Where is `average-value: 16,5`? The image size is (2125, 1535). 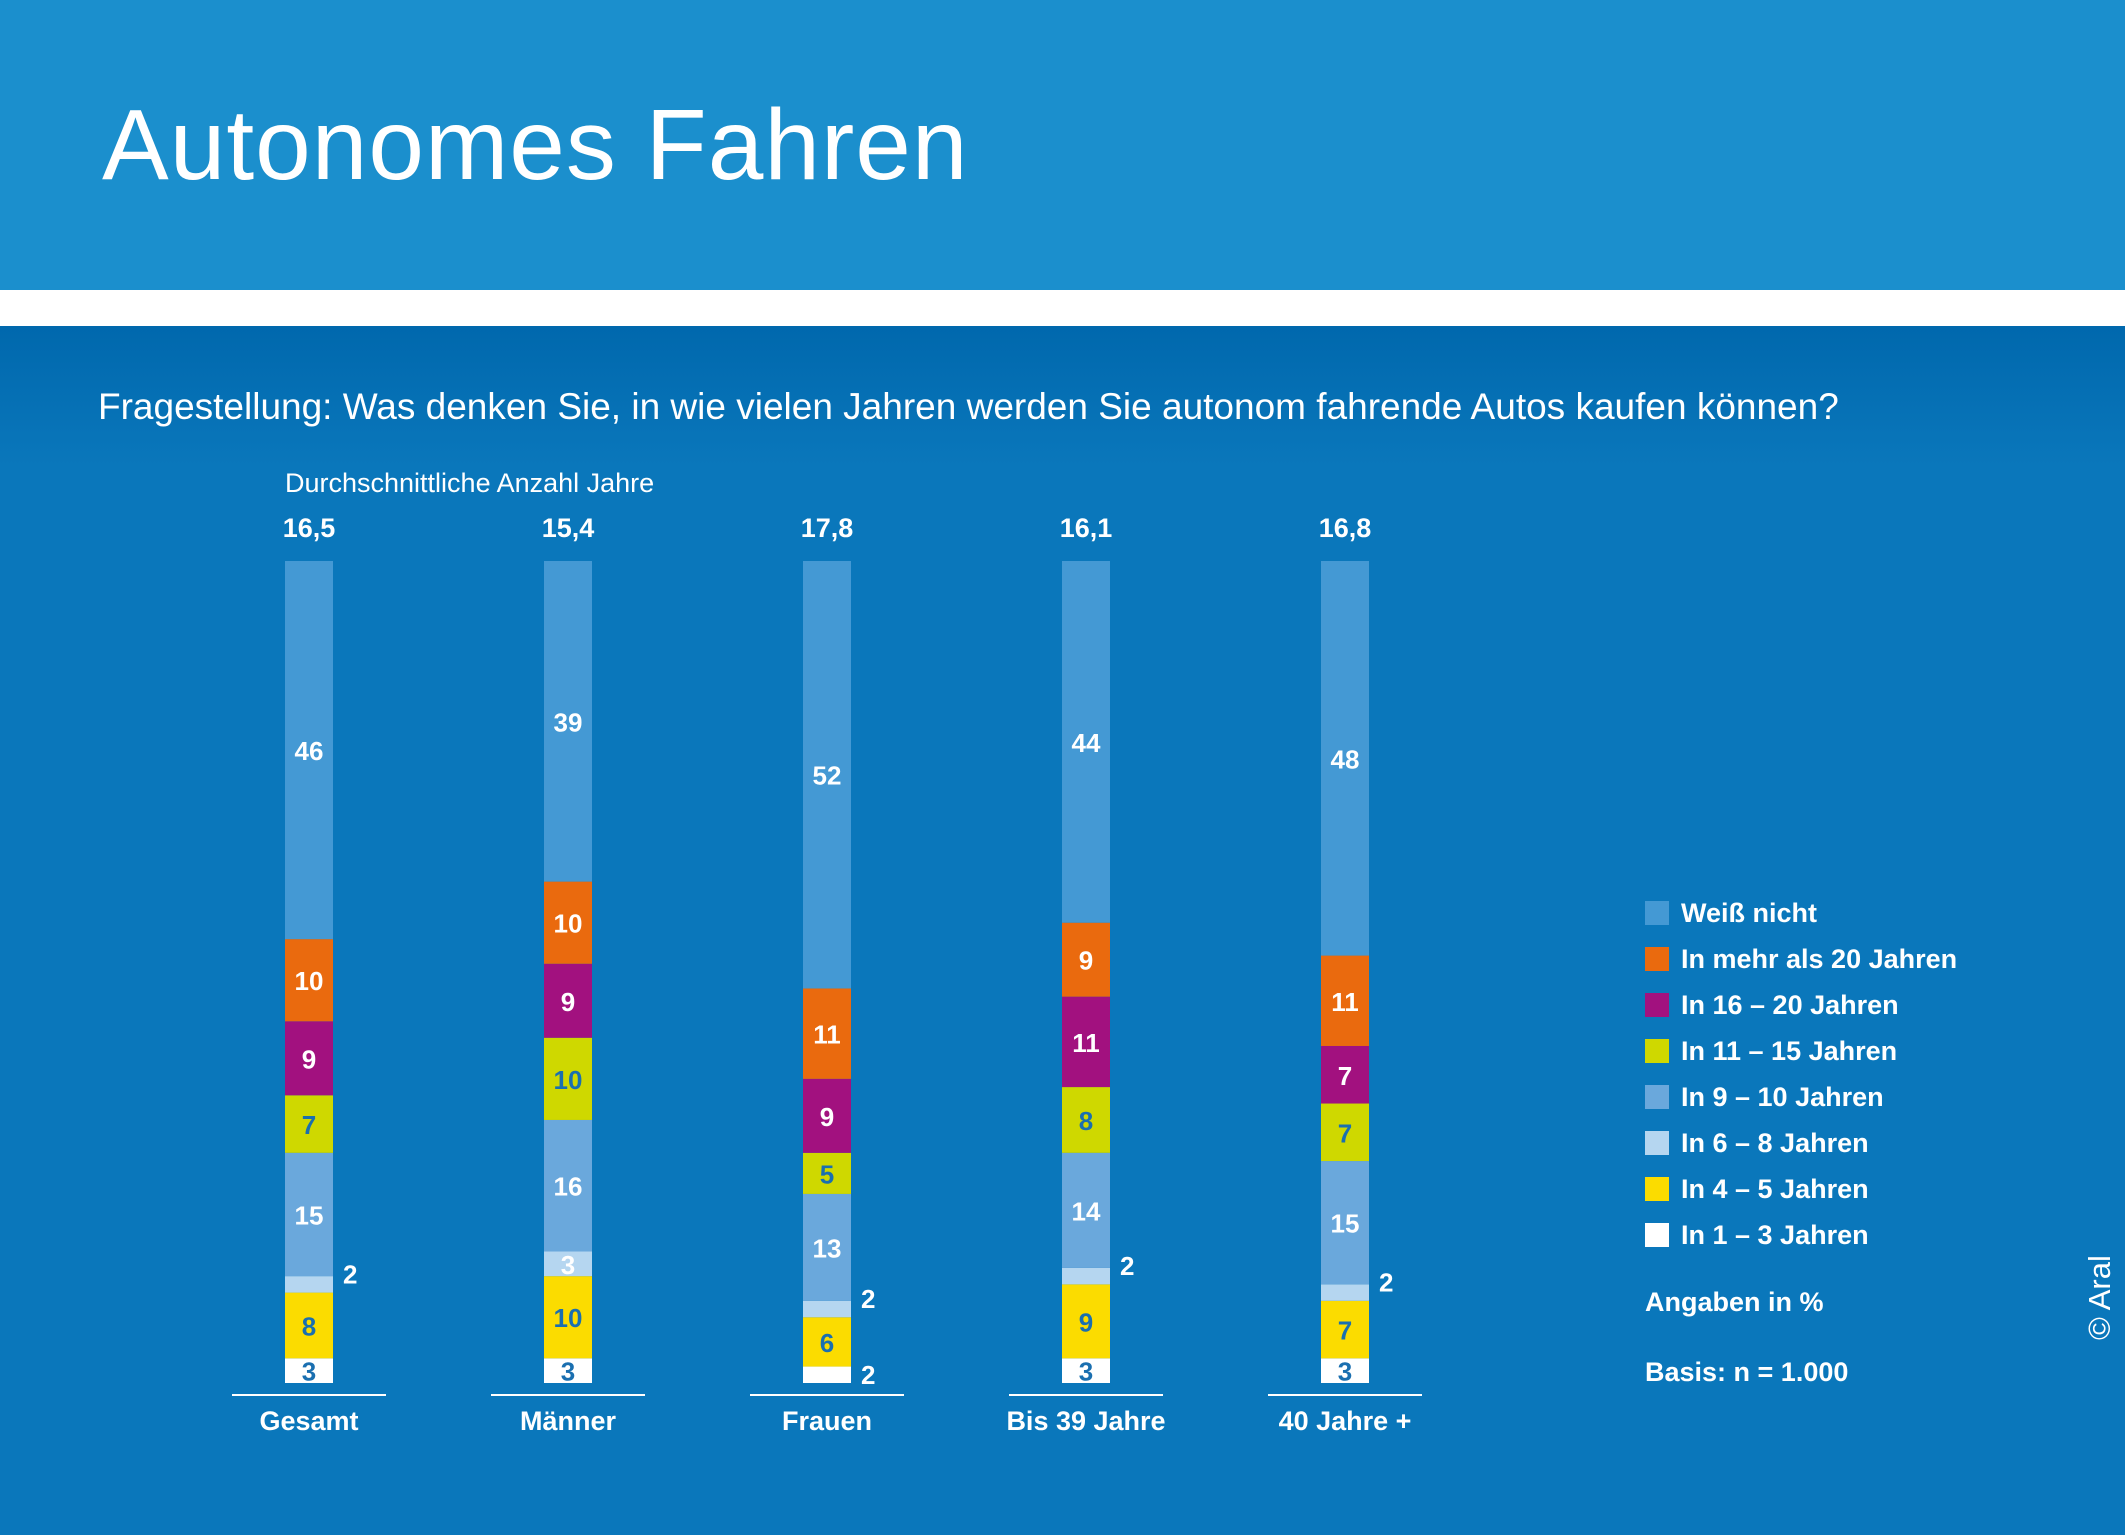
average-value: 16,5 is located at coordinates (309, 528).